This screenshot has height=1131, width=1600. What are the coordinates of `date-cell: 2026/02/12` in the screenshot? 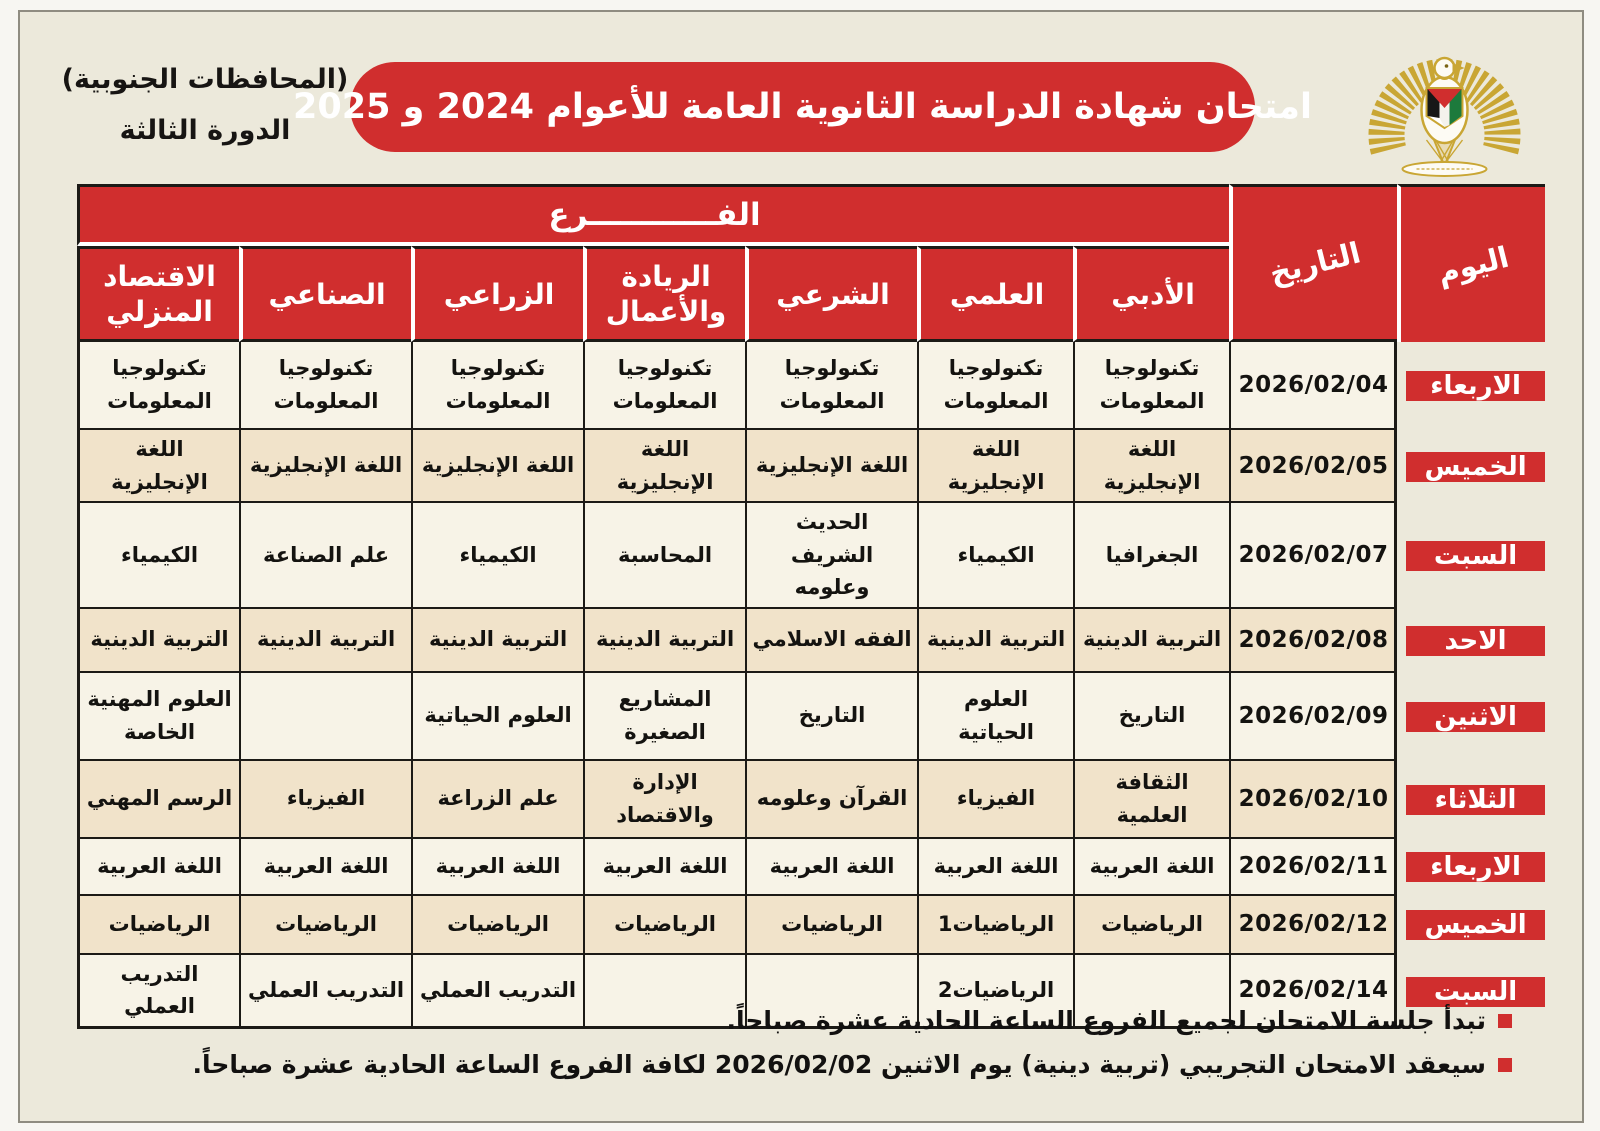 It's located at (1313, 925).